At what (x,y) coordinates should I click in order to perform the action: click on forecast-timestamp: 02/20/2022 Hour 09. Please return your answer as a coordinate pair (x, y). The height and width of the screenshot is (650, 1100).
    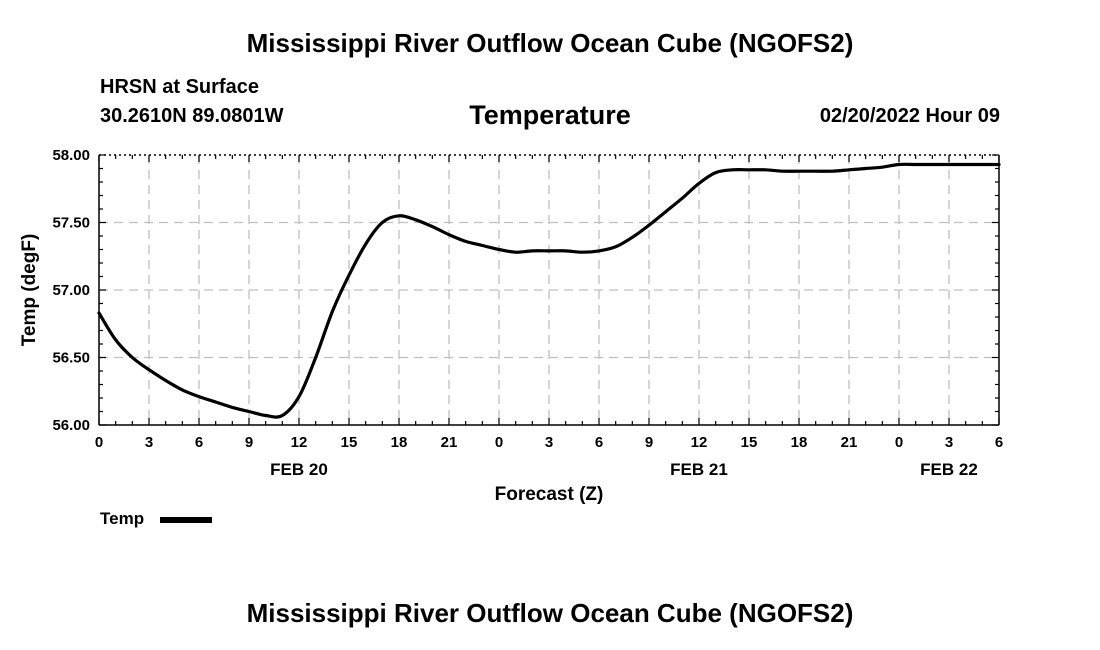
    Looking at the image, I should click on (909, 116).